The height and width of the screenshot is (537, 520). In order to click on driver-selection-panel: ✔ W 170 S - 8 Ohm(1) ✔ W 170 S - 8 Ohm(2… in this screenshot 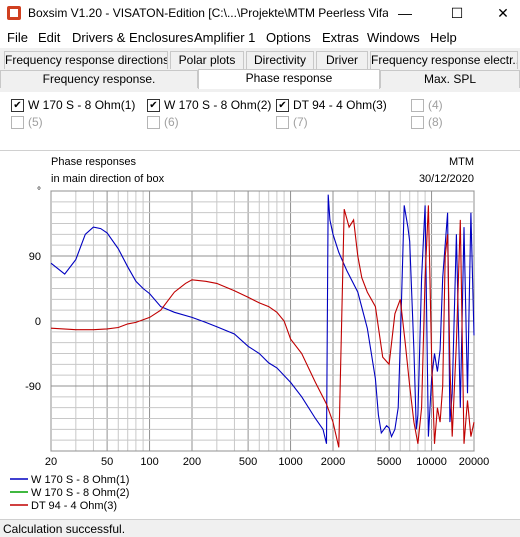, I will do `click(260, 121)`.